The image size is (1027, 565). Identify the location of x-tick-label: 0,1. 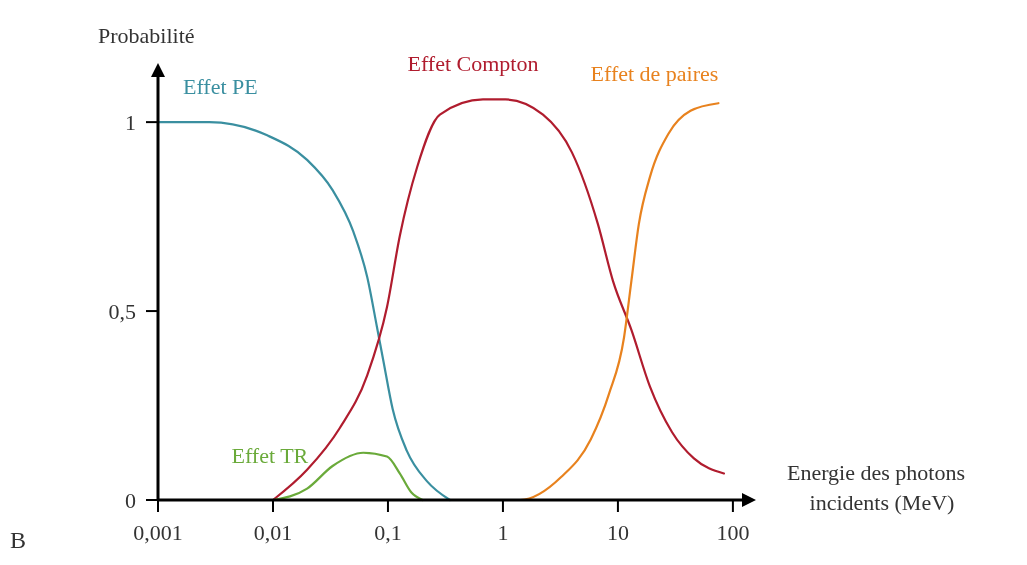
(388, 532).